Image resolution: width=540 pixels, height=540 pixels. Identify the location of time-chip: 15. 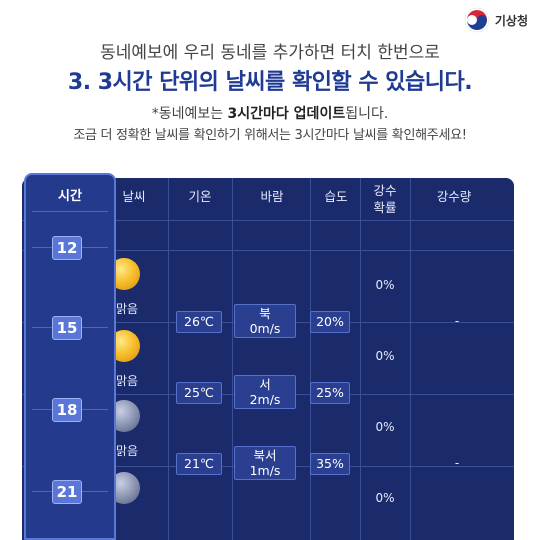
(67, 328).